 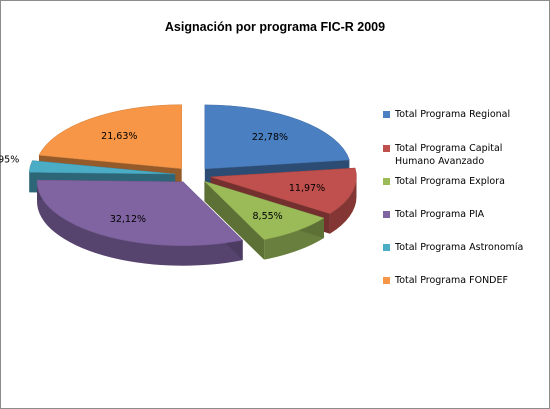 I want to click on data-label-2: 11,97%, so click(x=307, y=188).